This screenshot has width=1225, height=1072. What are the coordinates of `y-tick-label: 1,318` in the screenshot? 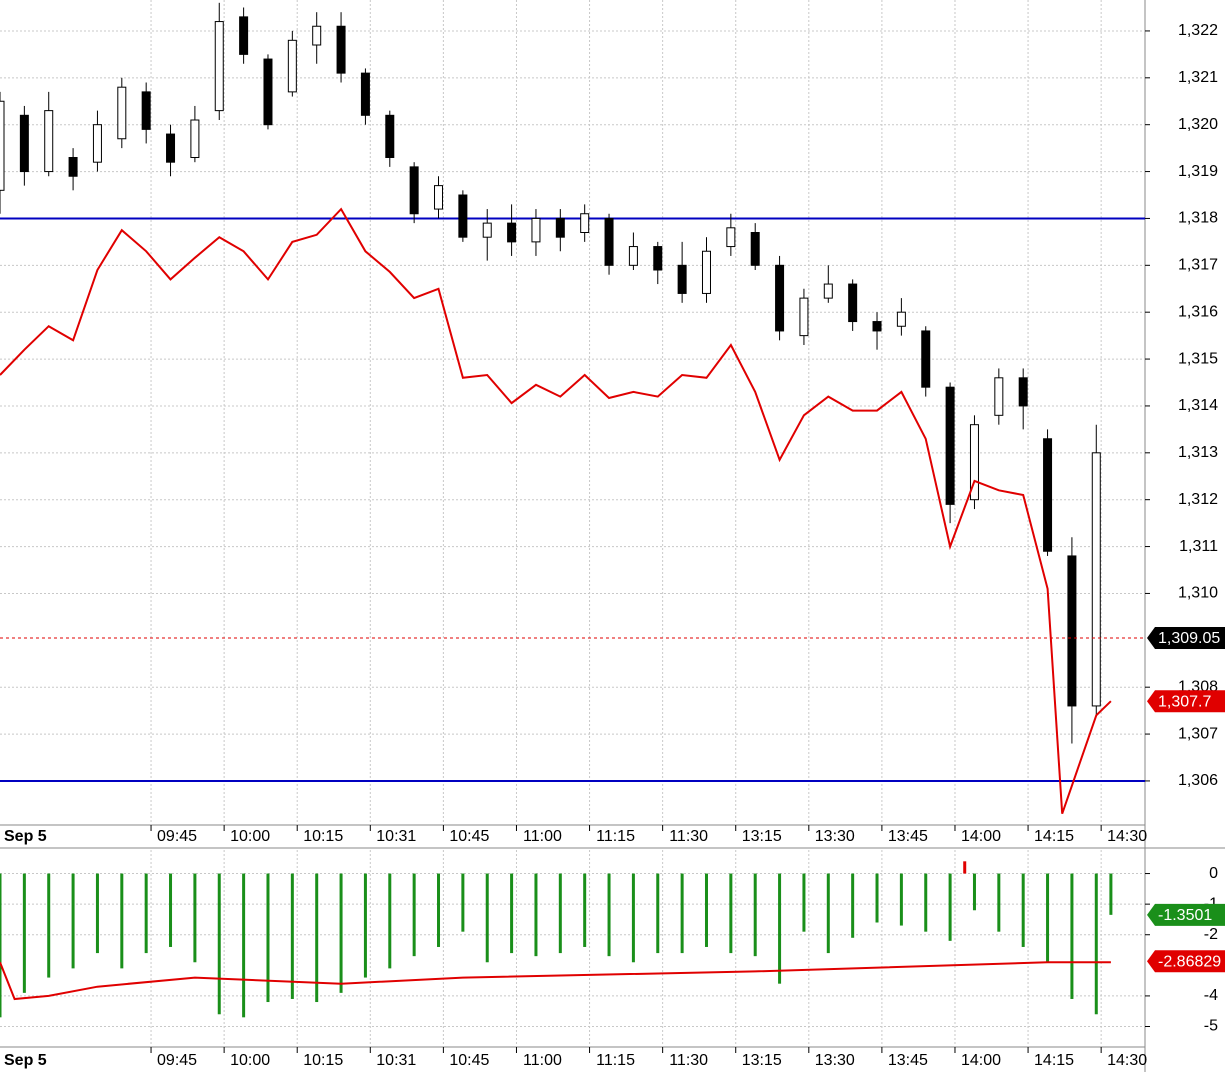 It's located at (1198, 218).